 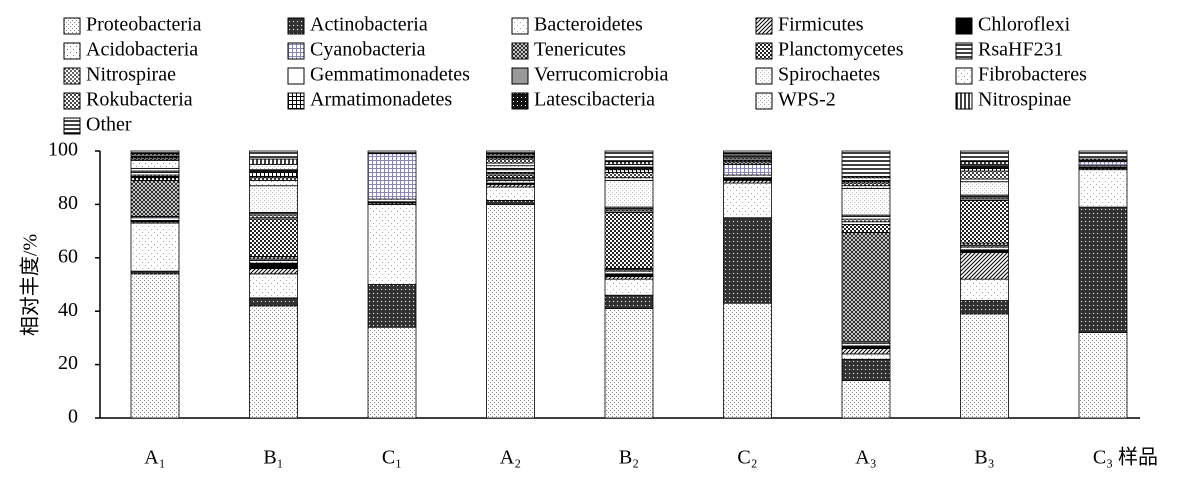 I want to click on legend-label: Chloroflexi, so click(x=1024, y=25).